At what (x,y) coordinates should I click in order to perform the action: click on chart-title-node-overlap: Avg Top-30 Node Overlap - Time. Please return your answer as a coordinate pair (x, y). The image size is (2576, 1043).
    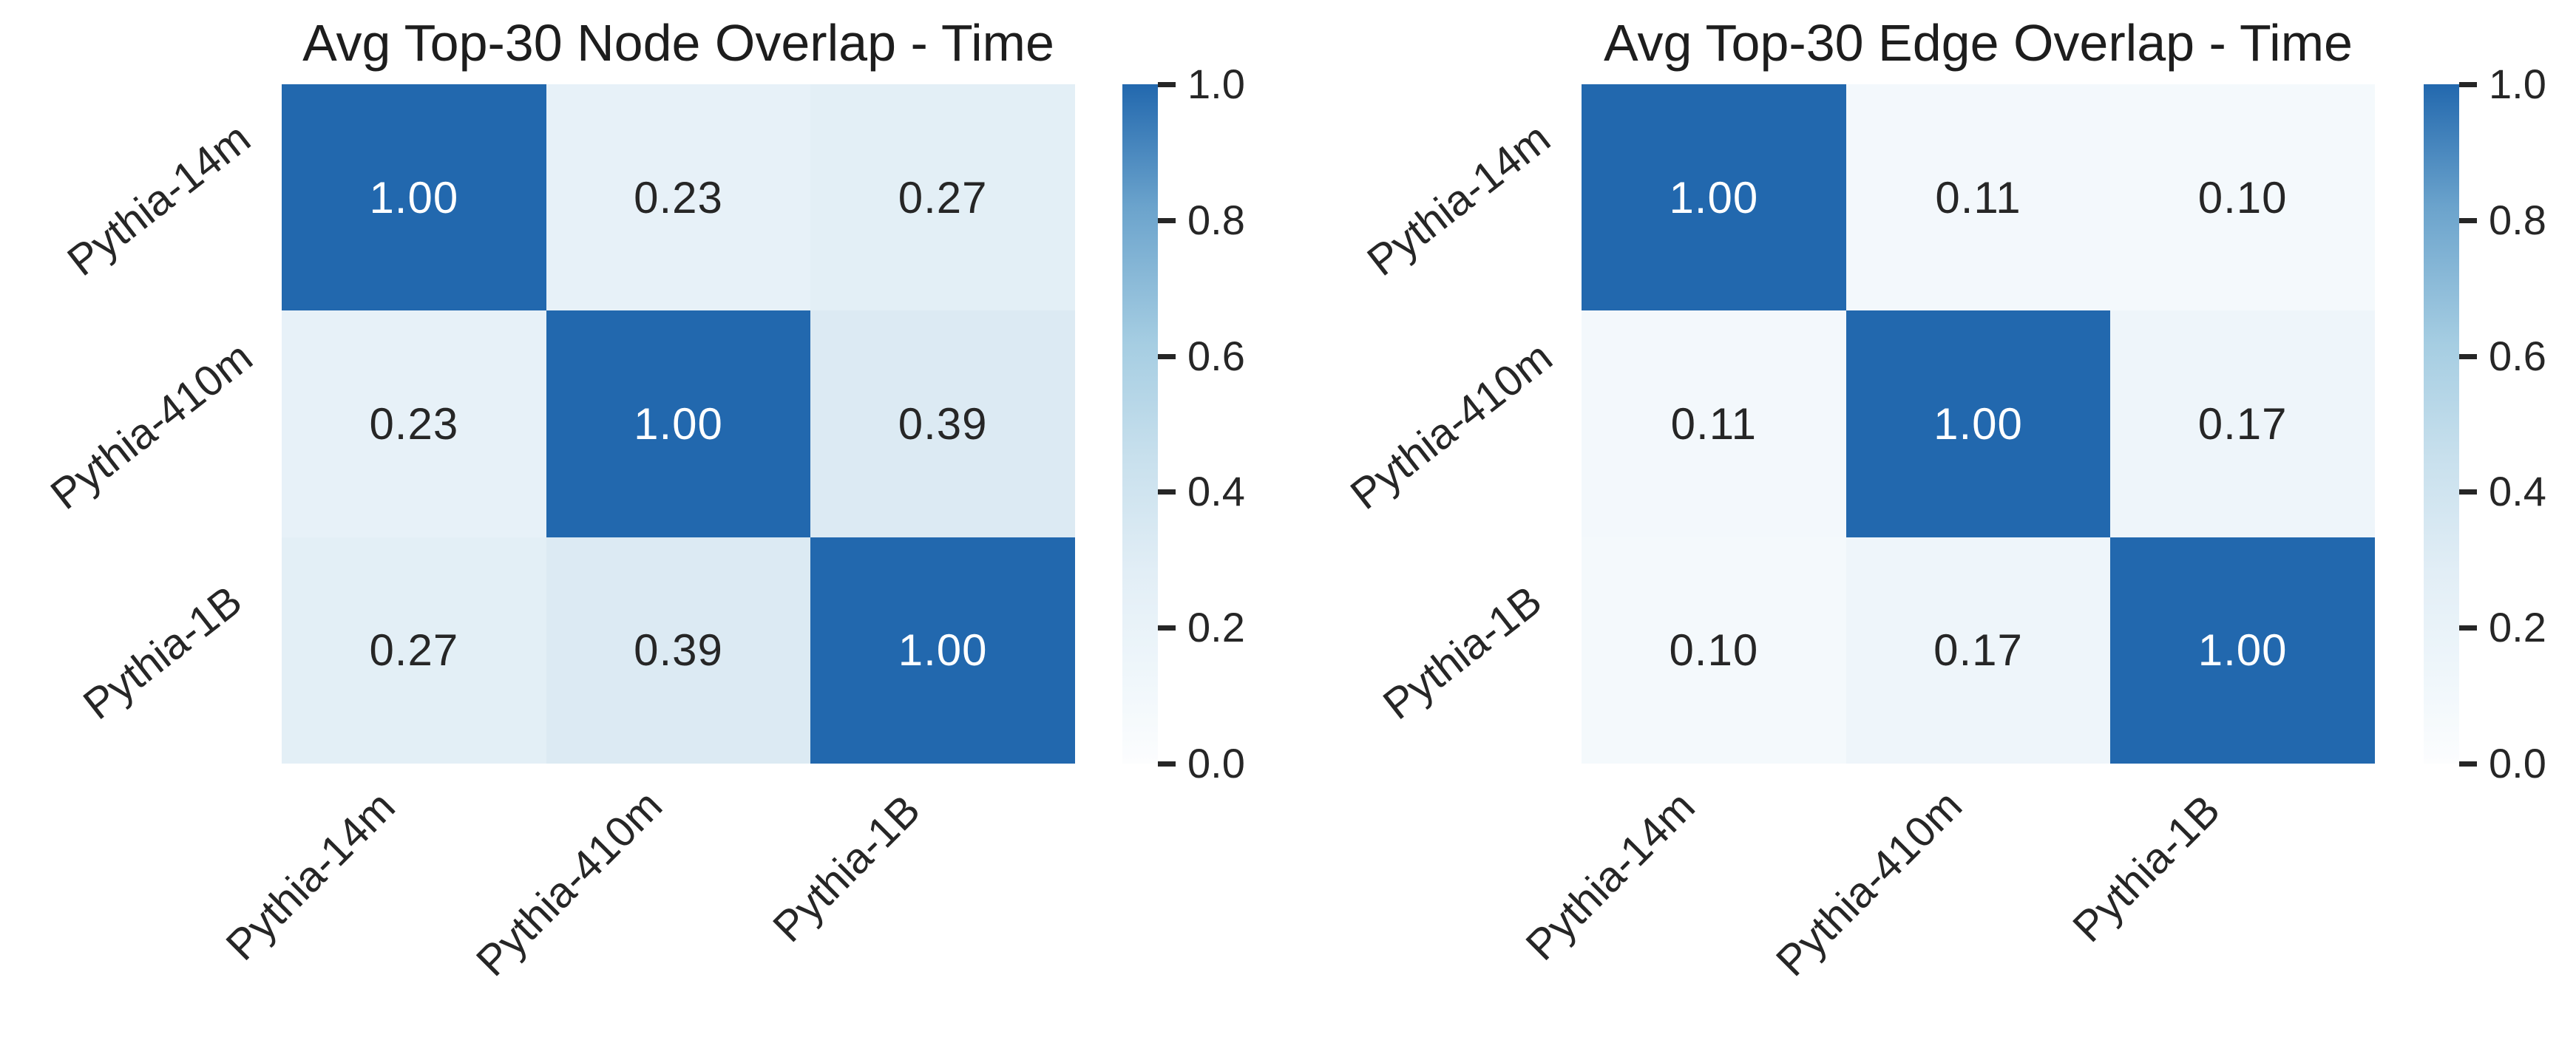
    Looking at the image, I should click on (678, 43).